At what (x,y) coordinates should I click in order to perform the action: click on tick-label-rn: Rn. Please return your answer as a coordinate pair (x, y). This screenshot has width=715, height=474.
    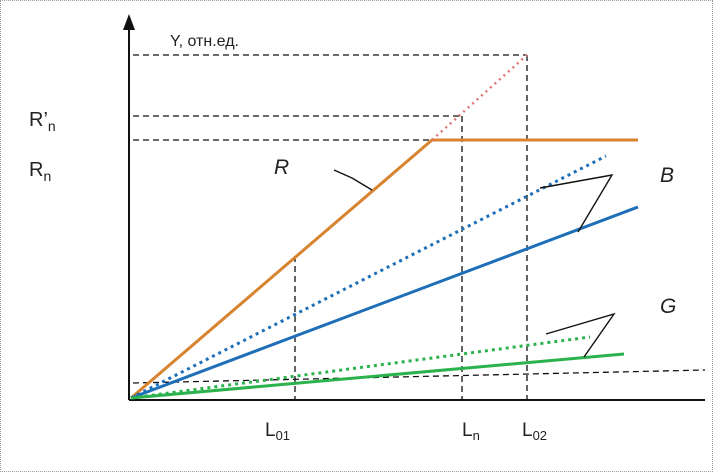
    Looking at the image, I should click on (40, 171).